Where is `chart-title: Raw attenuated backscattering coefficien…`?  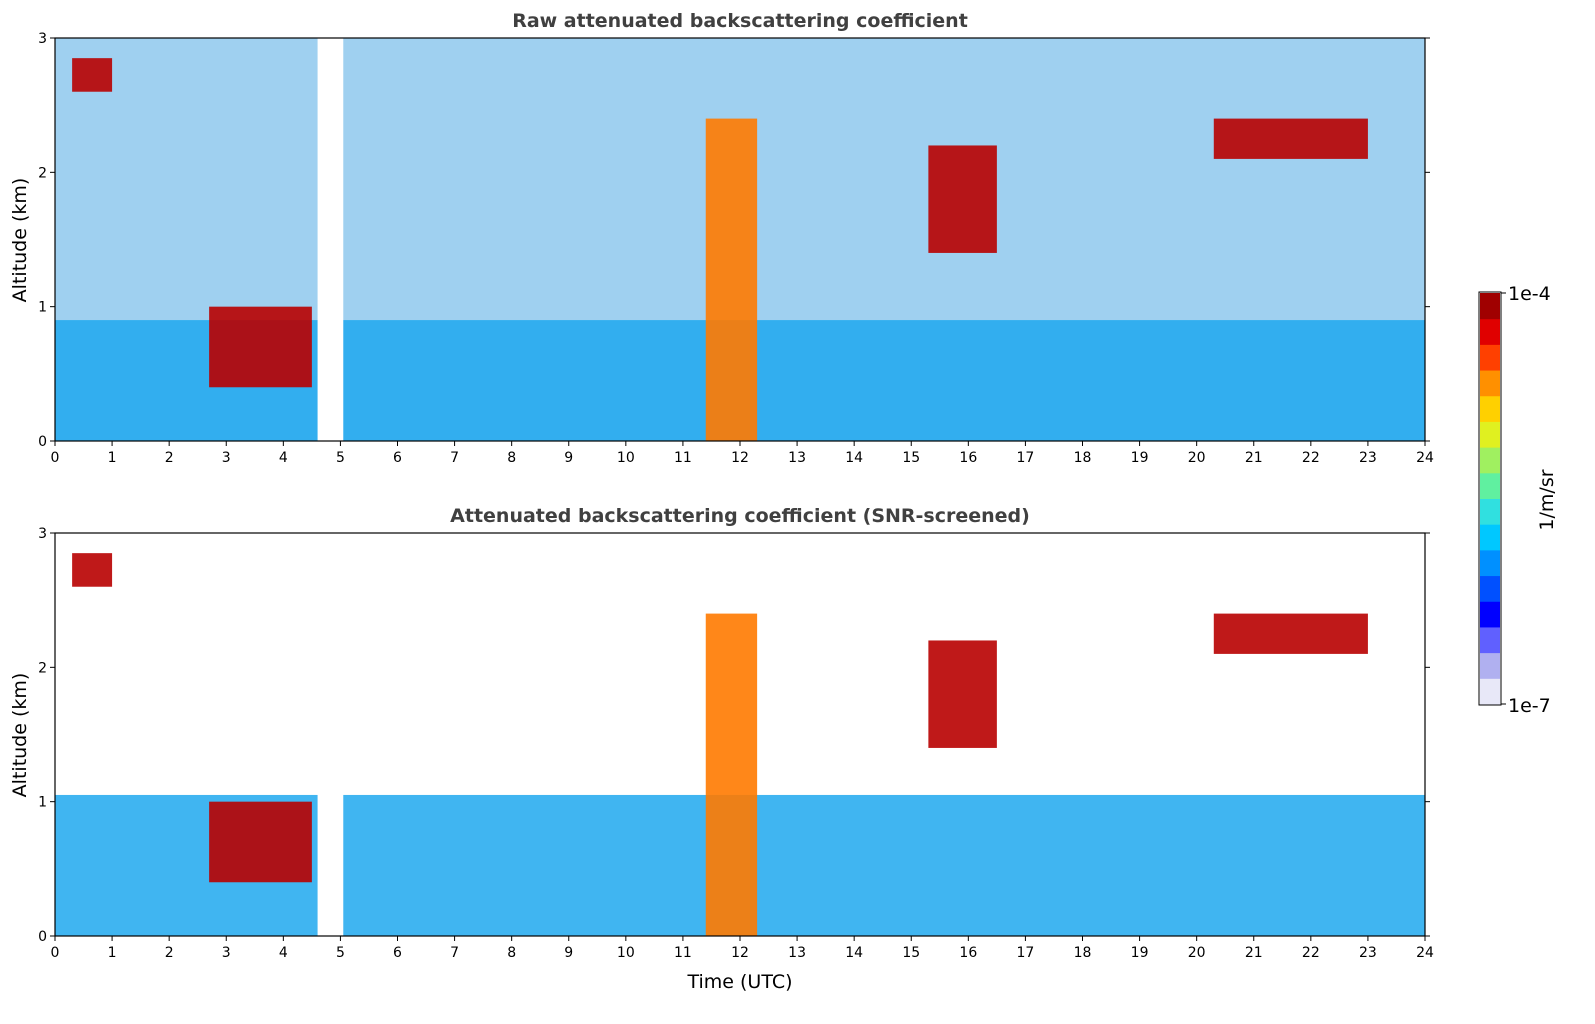 chart-title: Raw attenuated backscattering coefficien… is located at coordinates (740, 21).